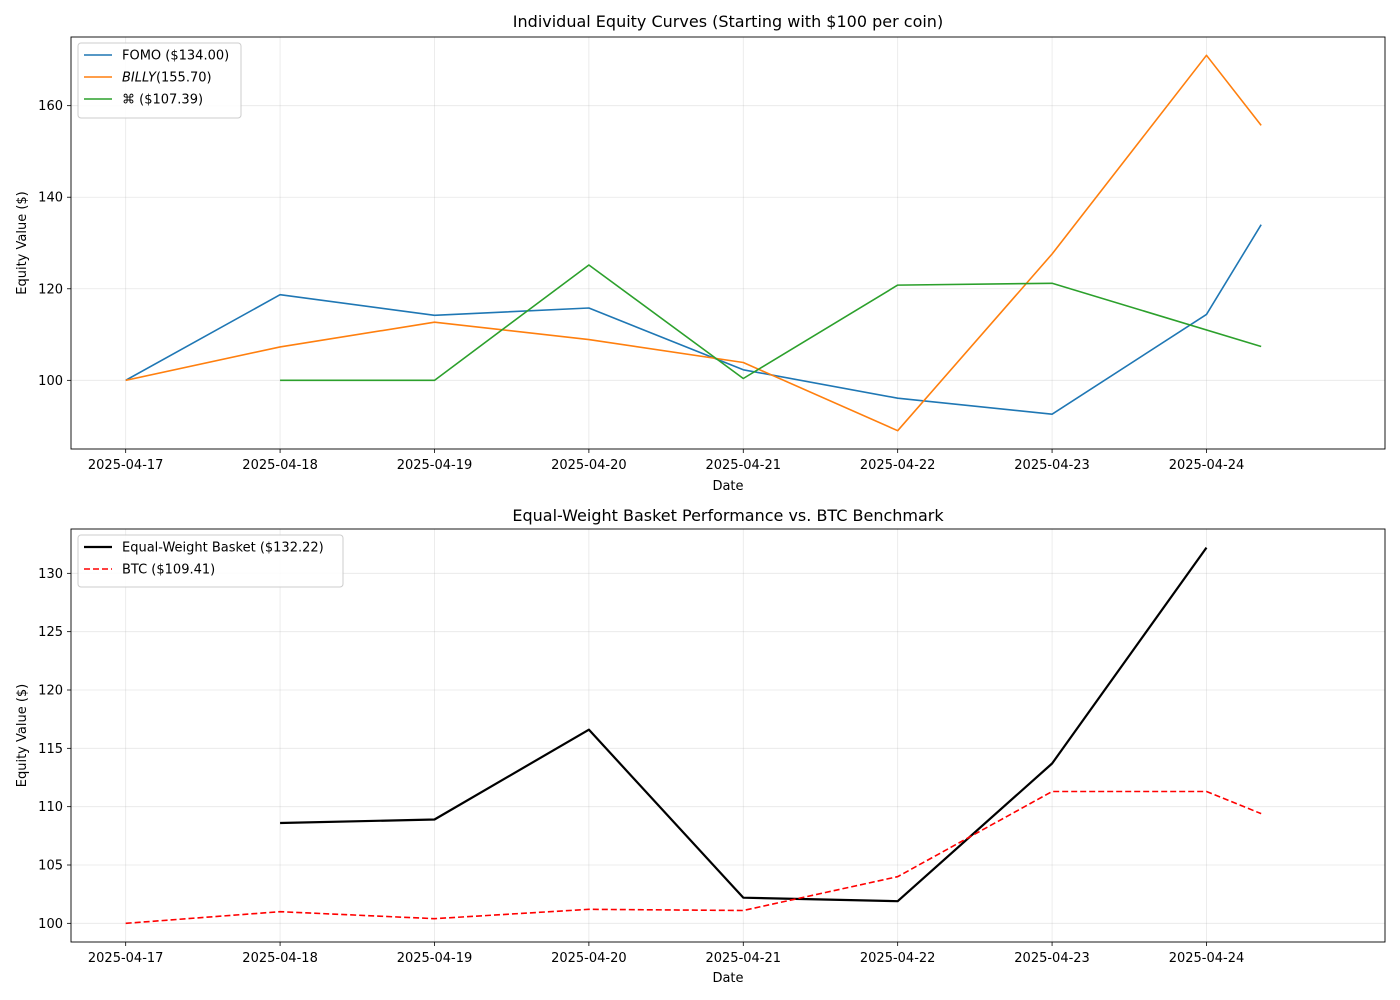 This screenshot has height=1000, width=1400. Describe the element at coordinates (50, 574) in the screenshot. I see `y-tick-label: 130` at that location.